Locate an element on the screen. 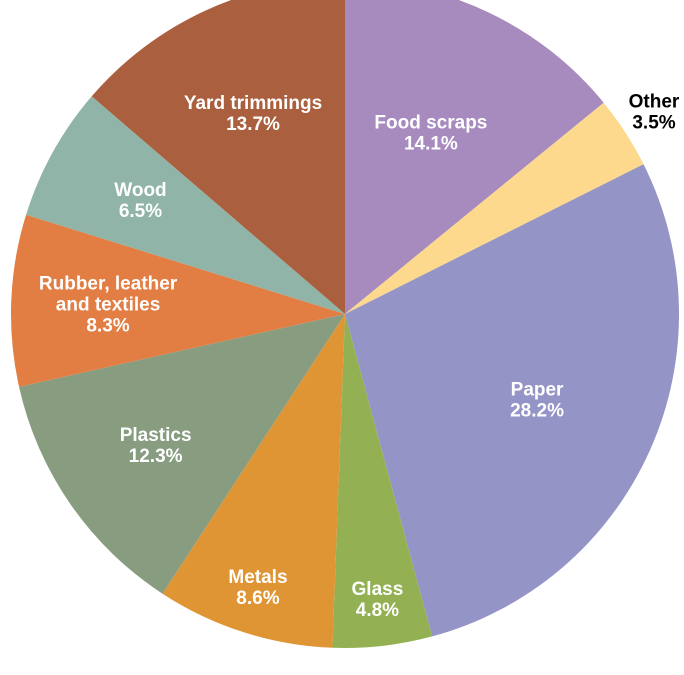  label-name: Rubber, leather is located at coordinates (108, 283).